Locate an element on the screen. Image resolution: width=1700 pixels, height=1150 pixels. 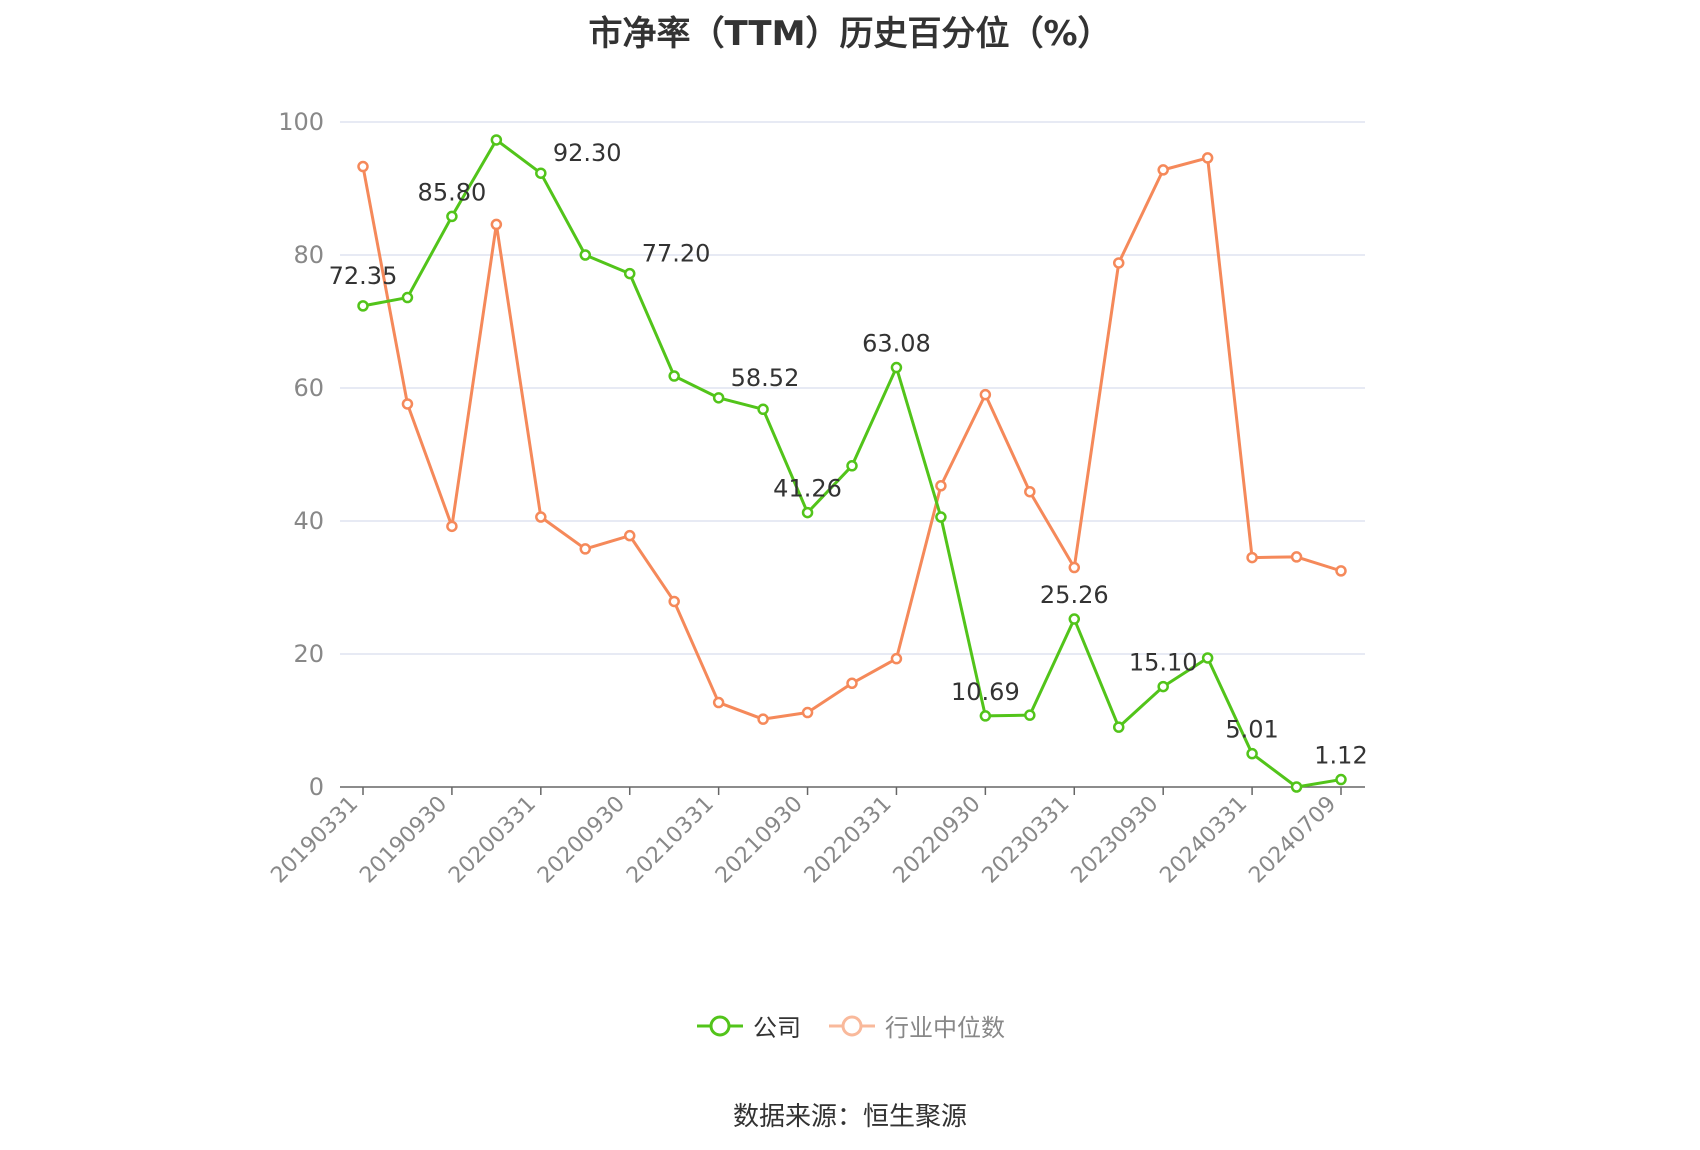
legend-industry-marker-icon is located at coordinates (852, 1025).